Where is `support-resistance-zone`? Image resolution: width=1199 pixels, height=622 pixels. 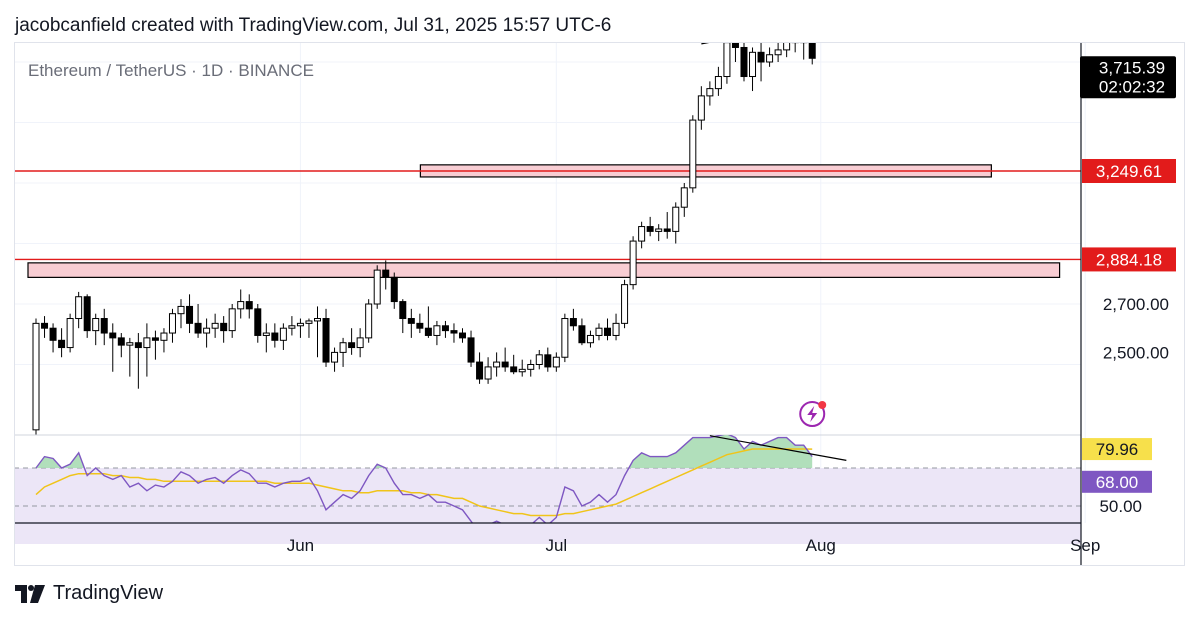 support-resistance-zone is located at coordinates (544, 270).